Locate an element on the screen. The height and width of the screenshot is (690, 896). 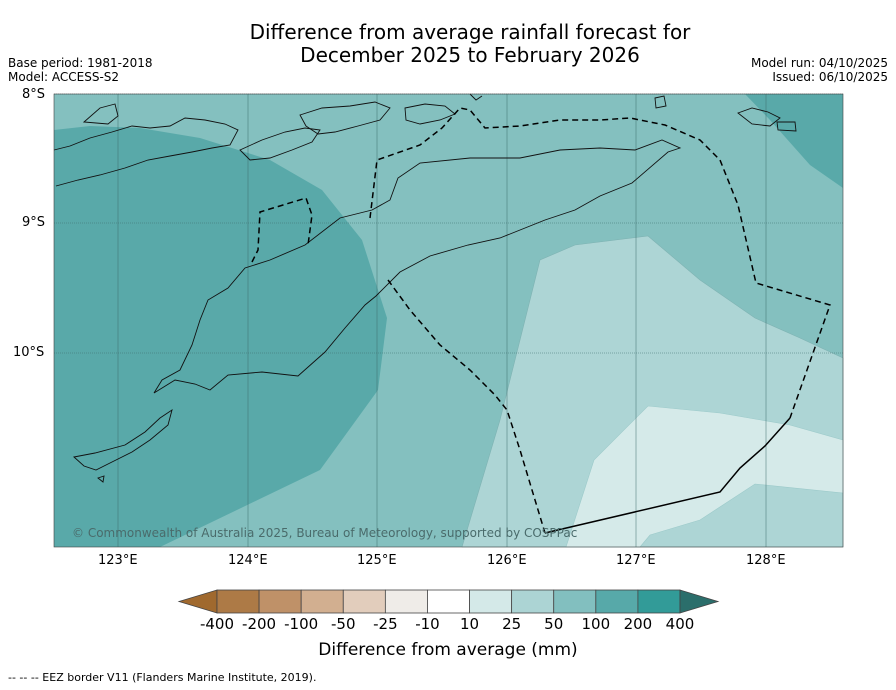
colorbar-label: Difference from average (mm) is located at coordinates (448, 650).